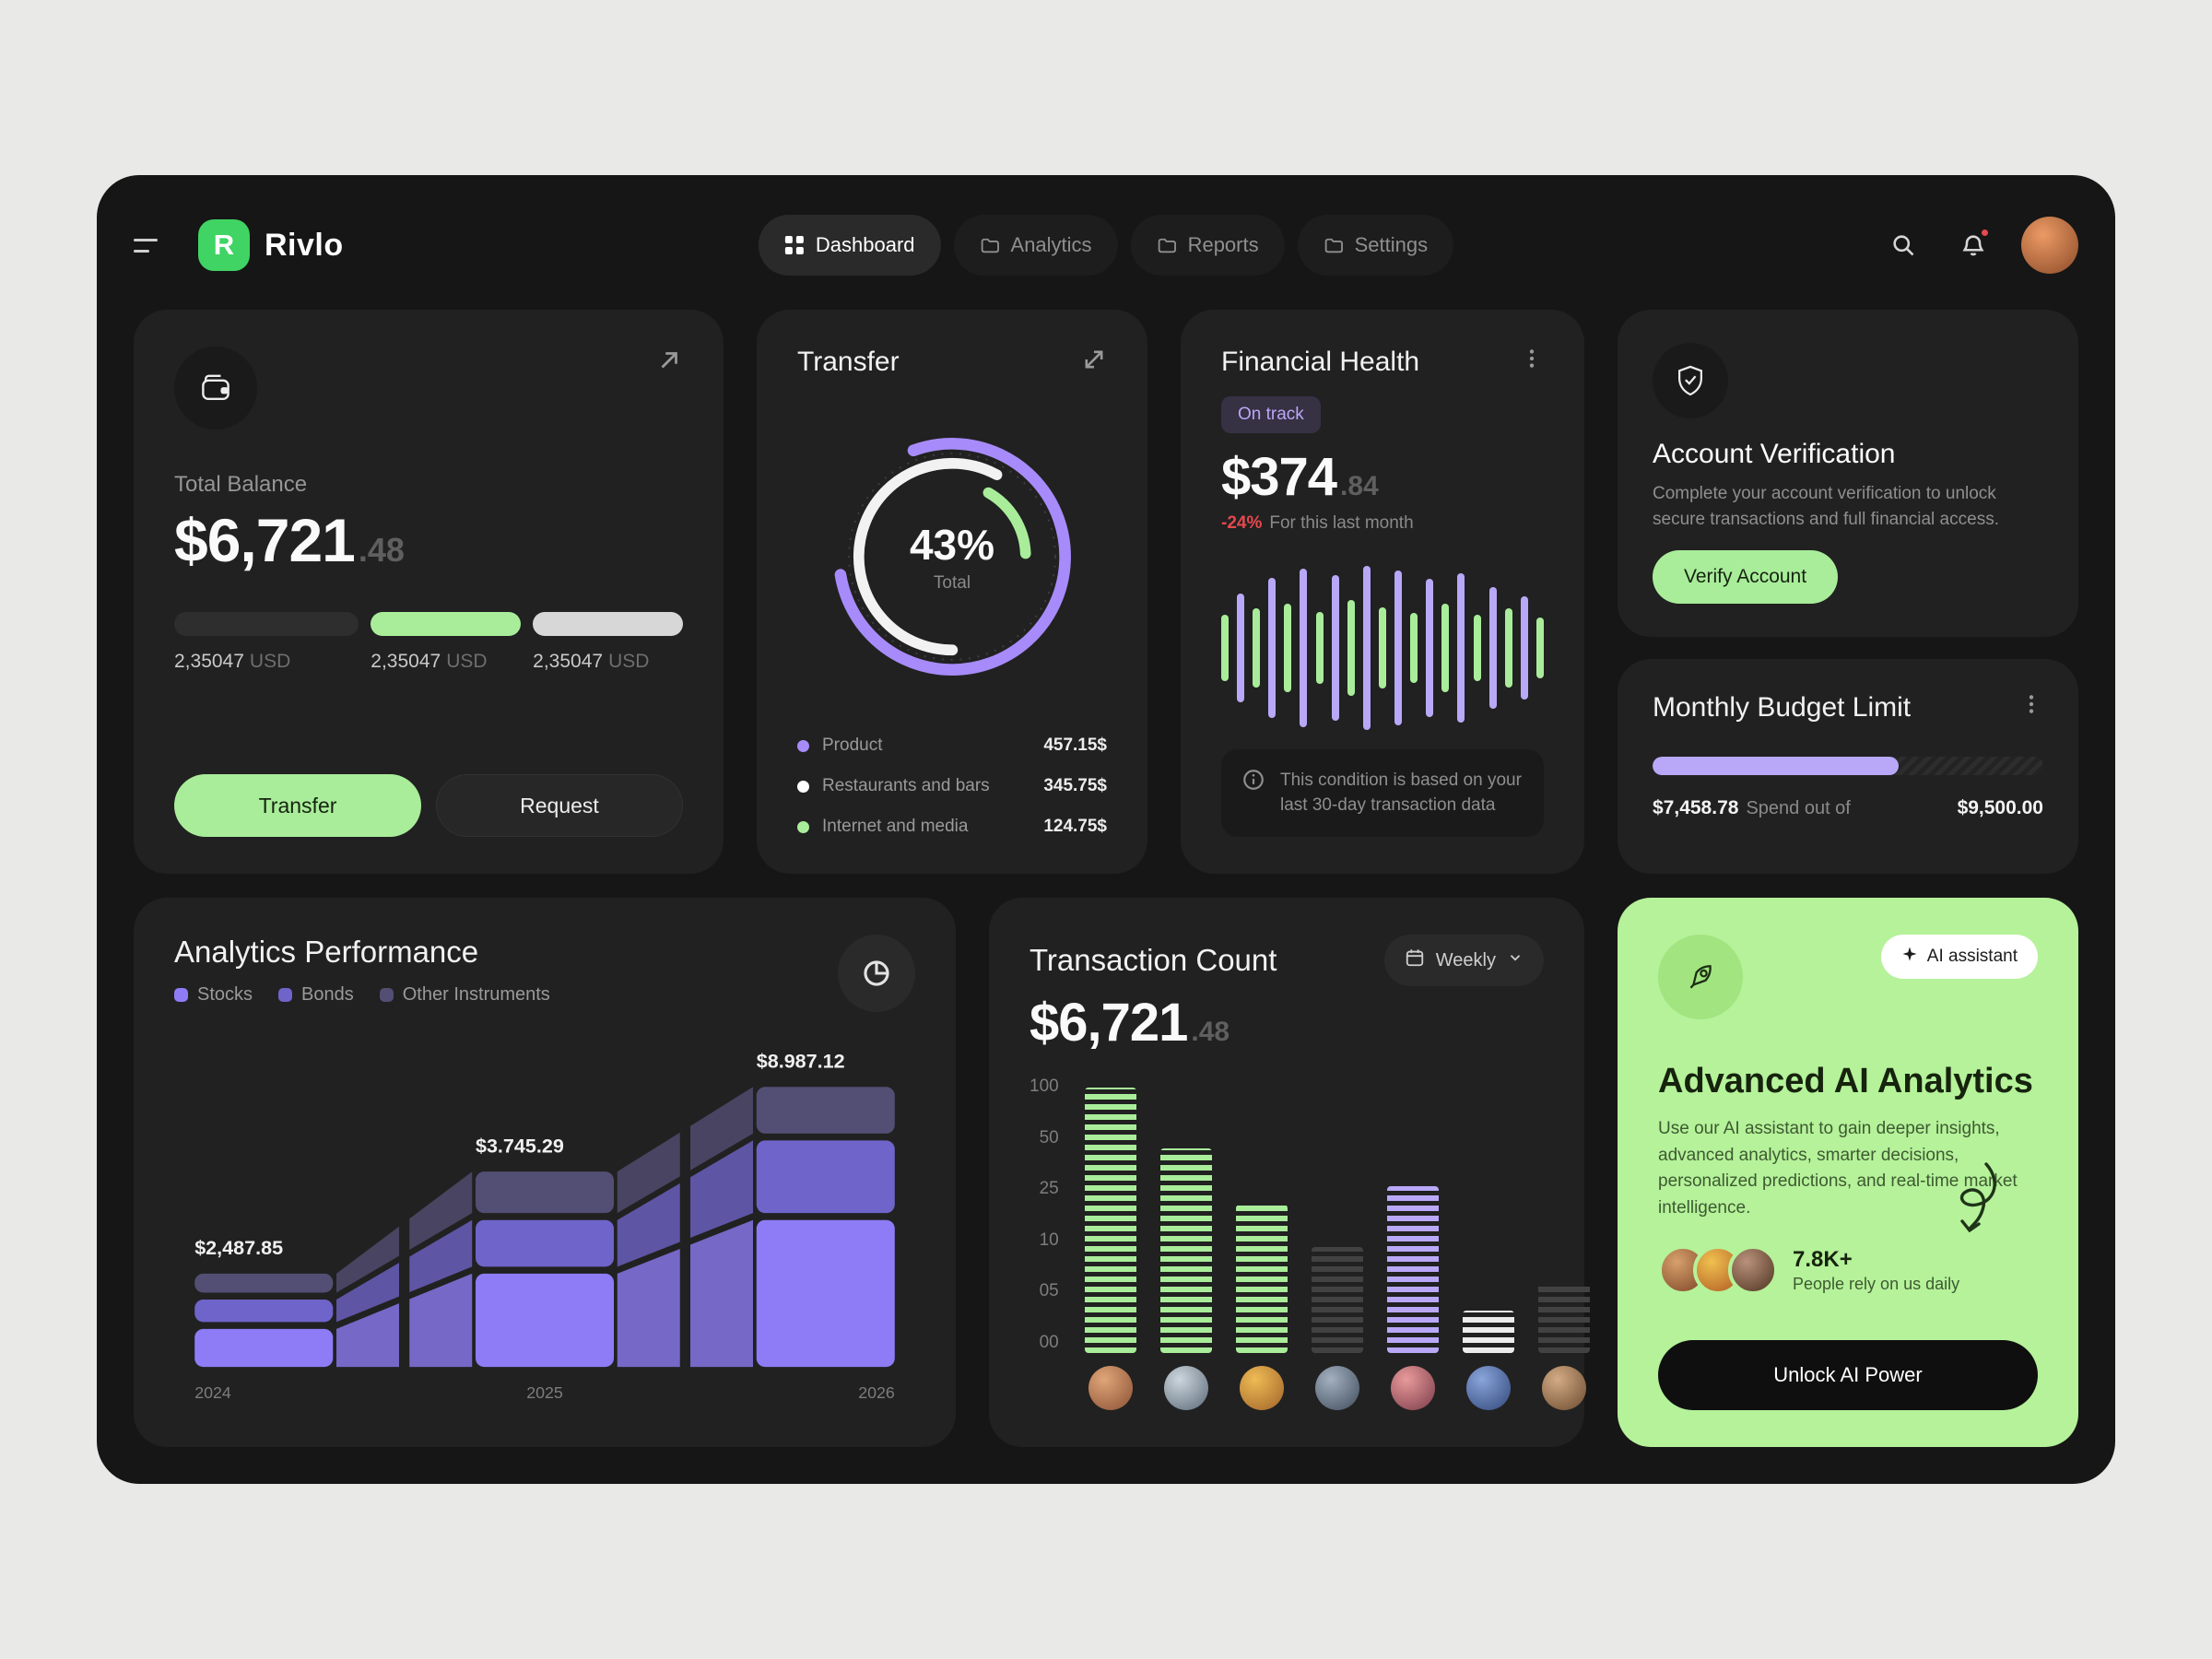  I want to click on expand-icon, so click(1094, 362).